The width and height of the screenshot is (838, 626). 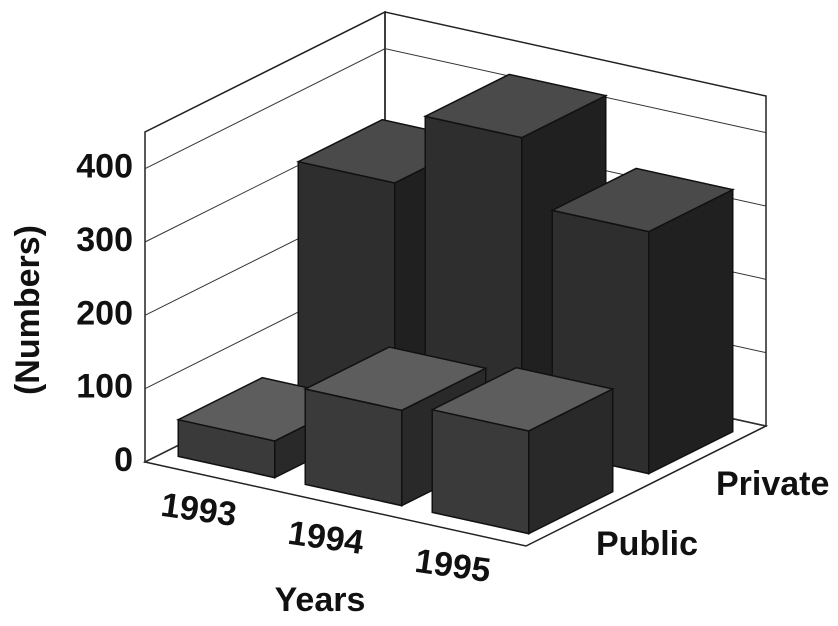 I want to click on bar-side, so click(x=691, y=331).